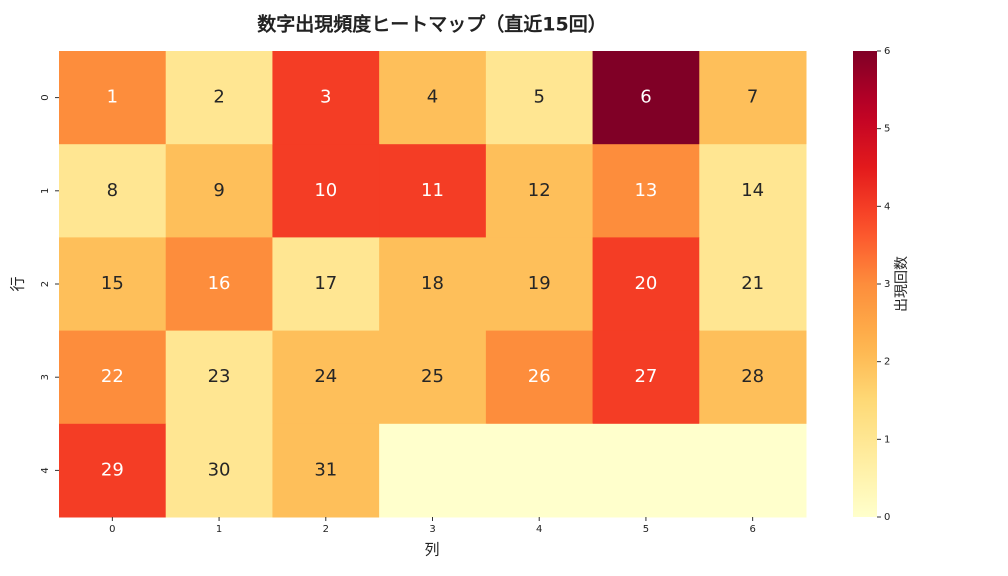  I want to click on cell-annotation: 5, so click(538, 97).